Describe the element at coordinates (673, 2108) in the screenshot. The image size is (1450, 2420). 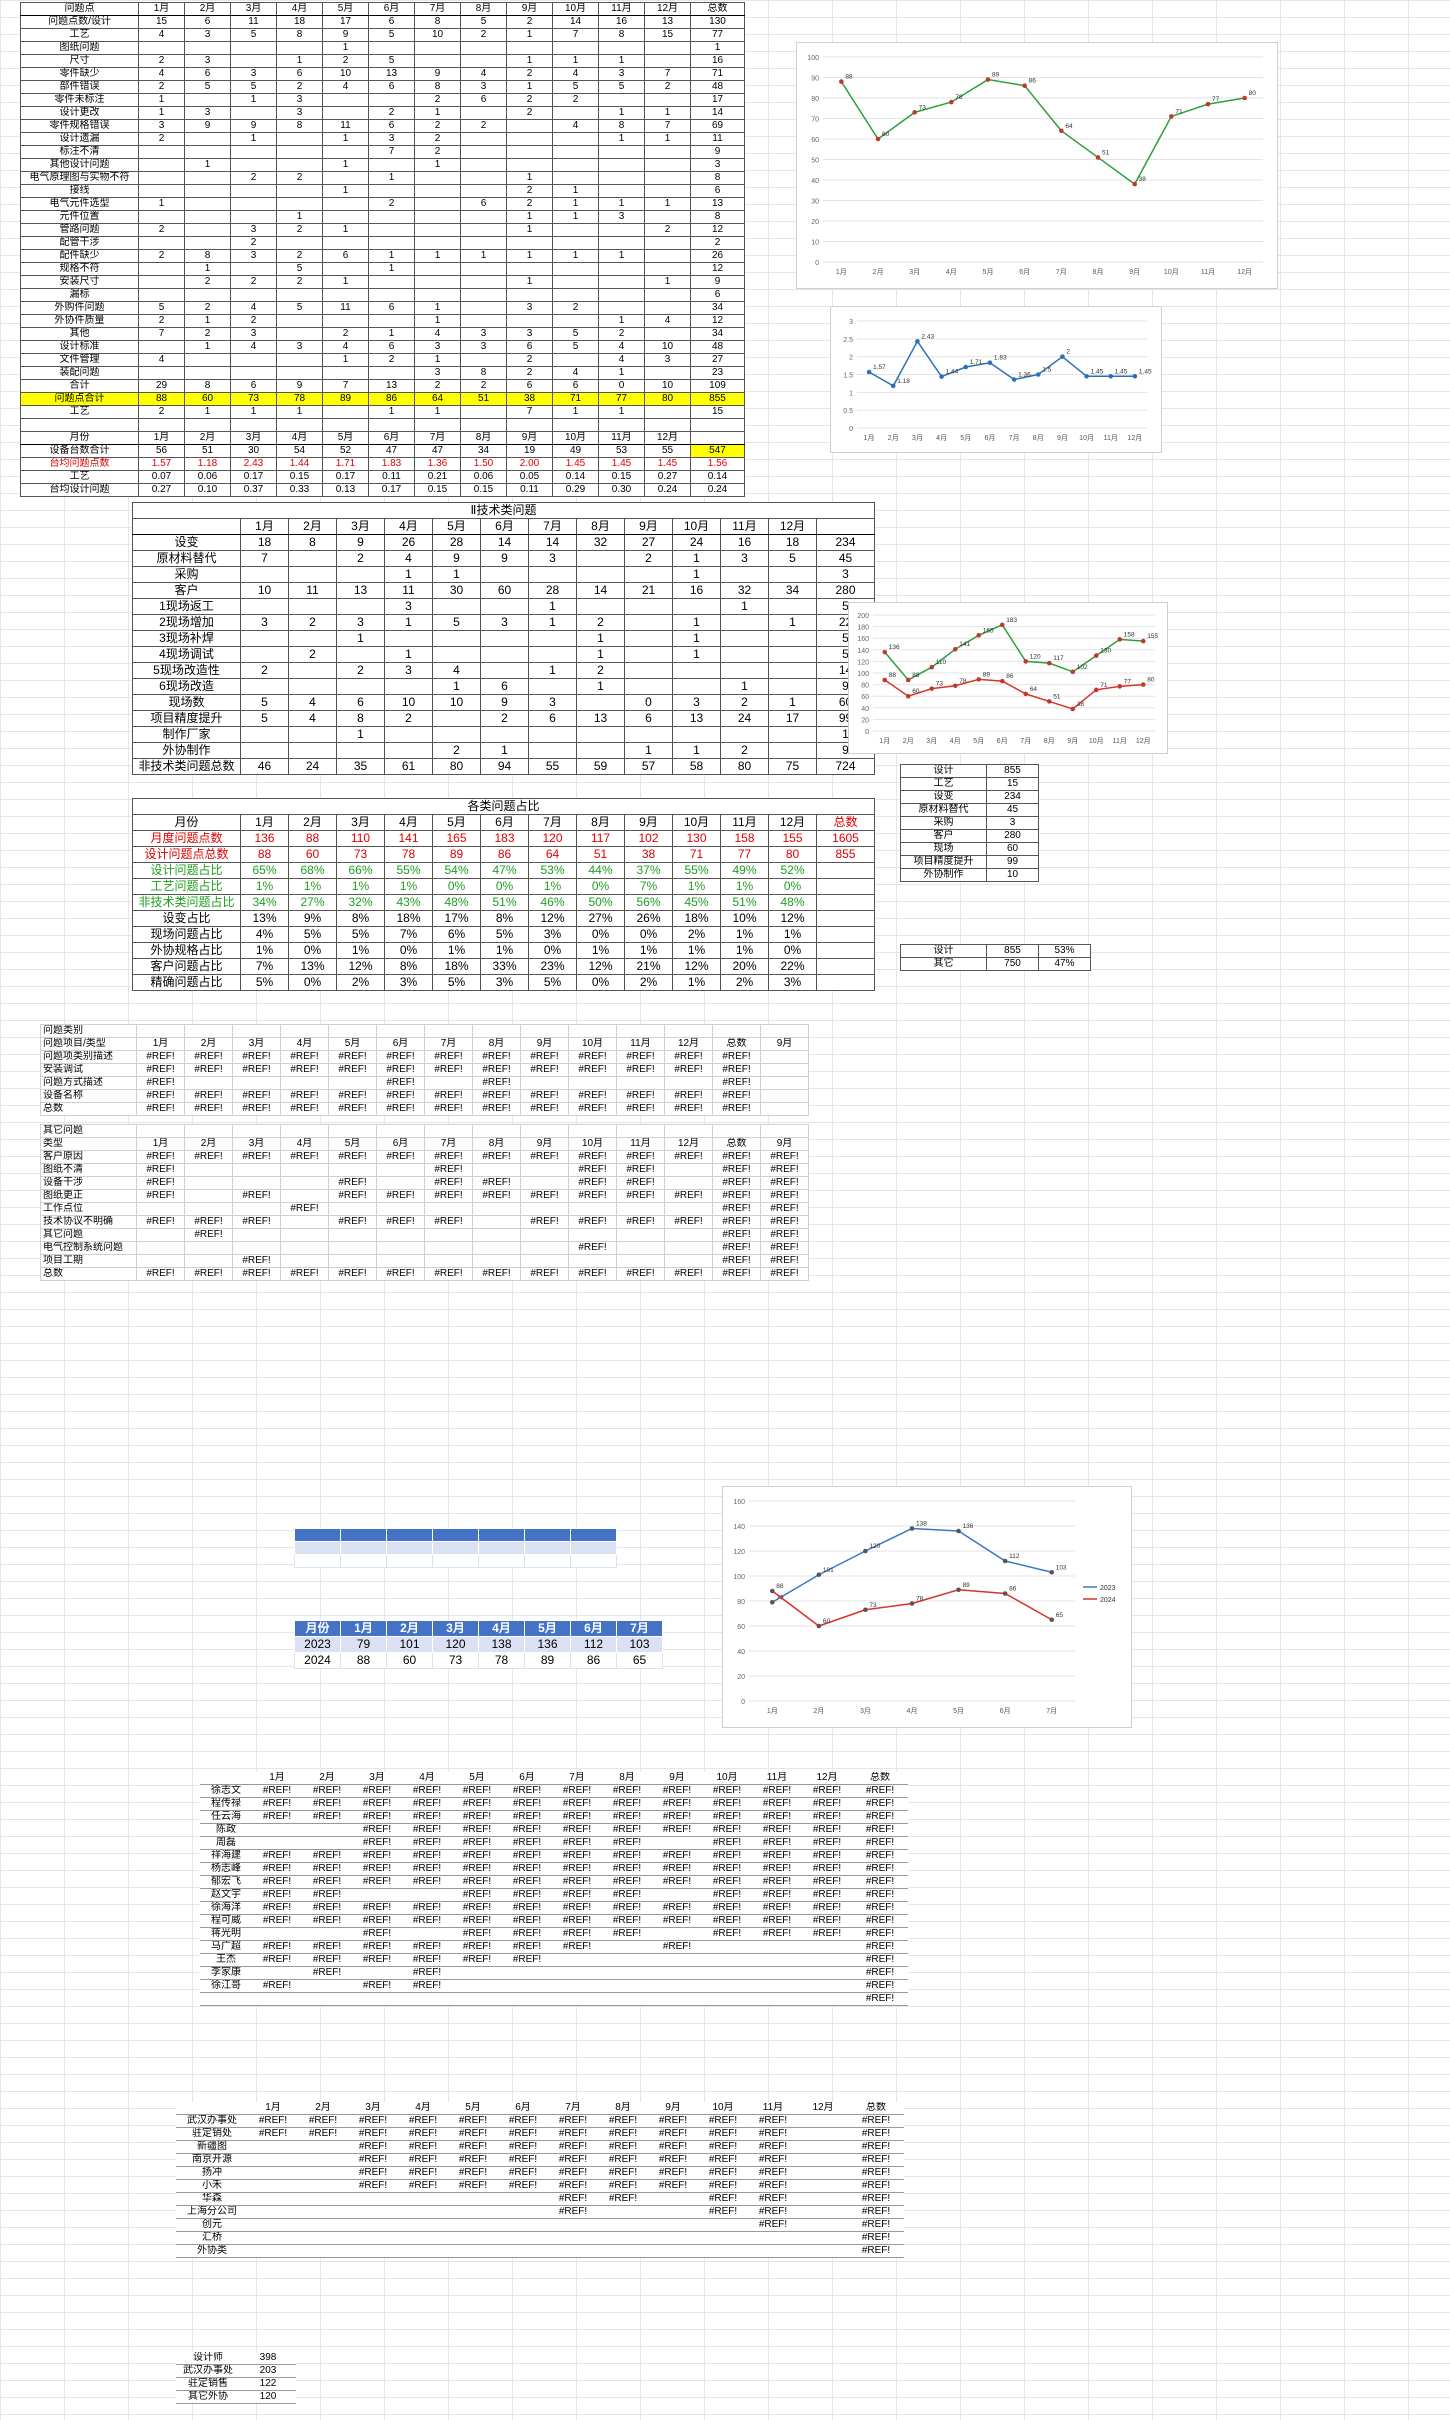
I see `table-cell: 9月` at that location.